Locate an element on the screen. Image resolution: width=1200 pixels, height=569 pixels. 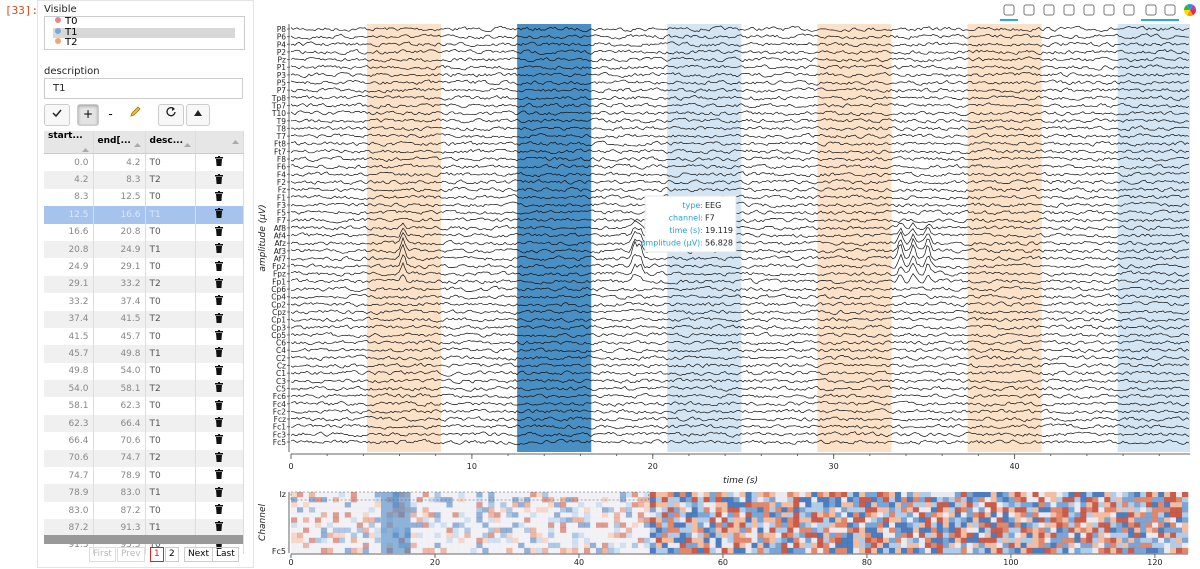
table-row: 24.9 29.1 T0 is located at coordinates (144, 267).